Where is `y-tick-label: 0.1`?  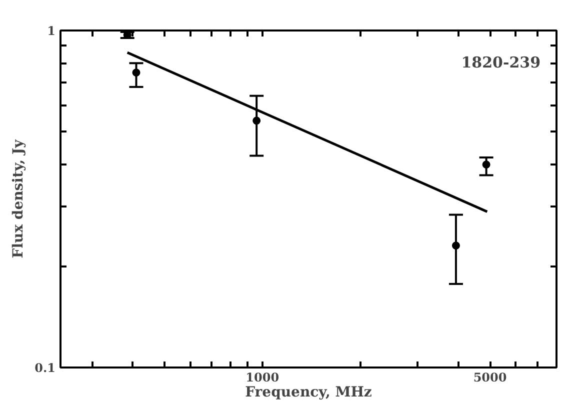 y-tick-label: 0.1 is located at coordinates (45, 368).